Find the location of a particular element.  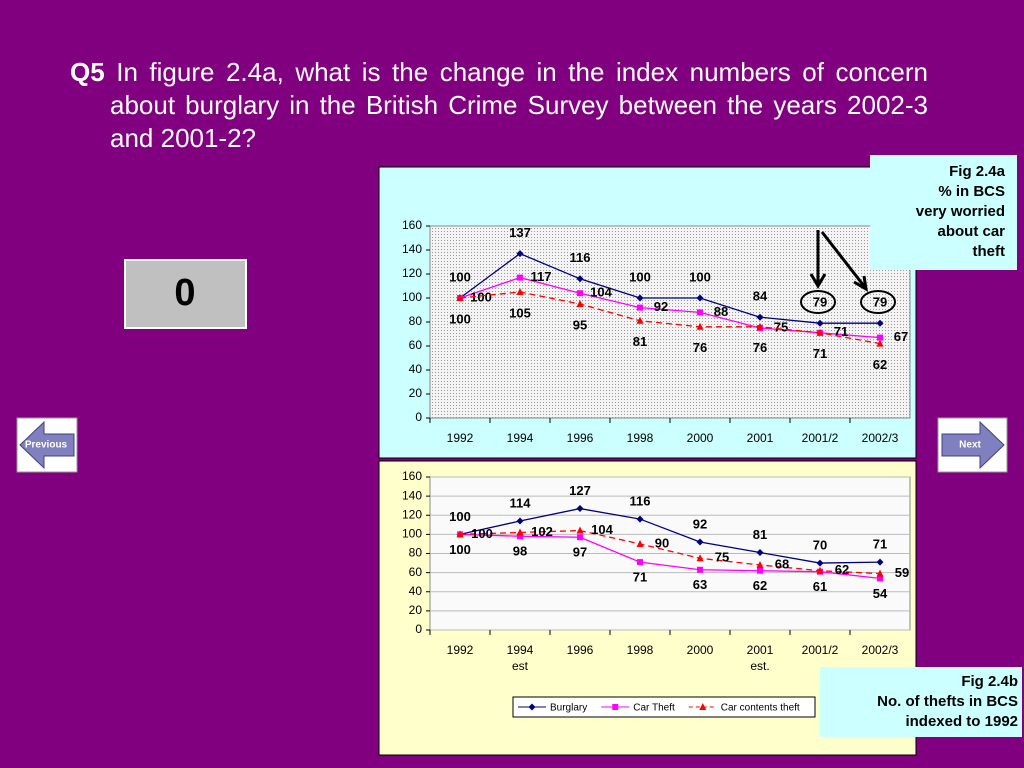

value-label: 137 is located at coordinates (520, 232).